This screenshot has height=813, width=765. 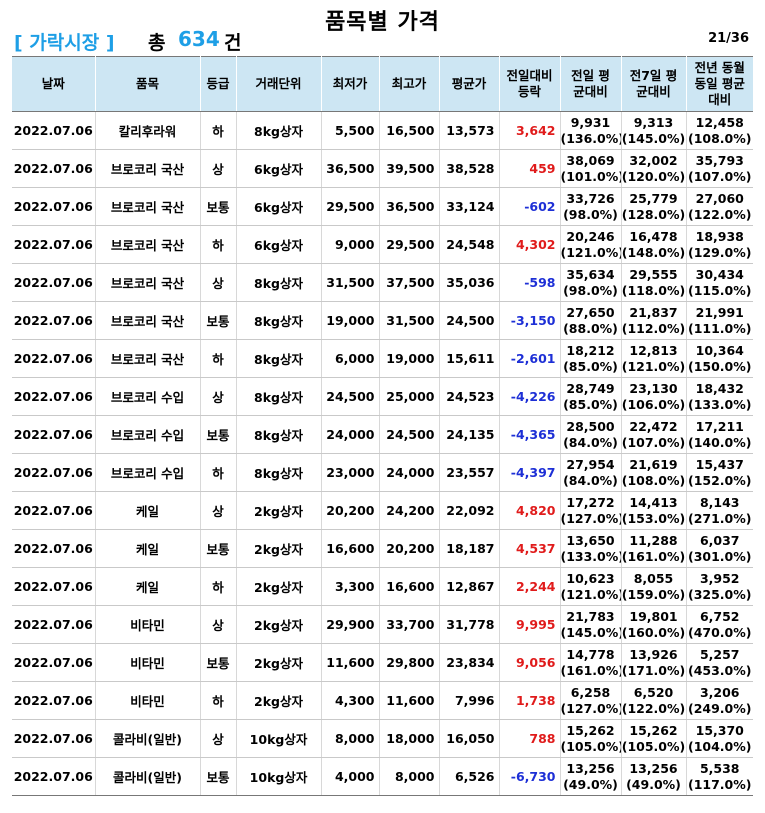 I want to click on cell-min: 8,000, so click(x=349, y=738).